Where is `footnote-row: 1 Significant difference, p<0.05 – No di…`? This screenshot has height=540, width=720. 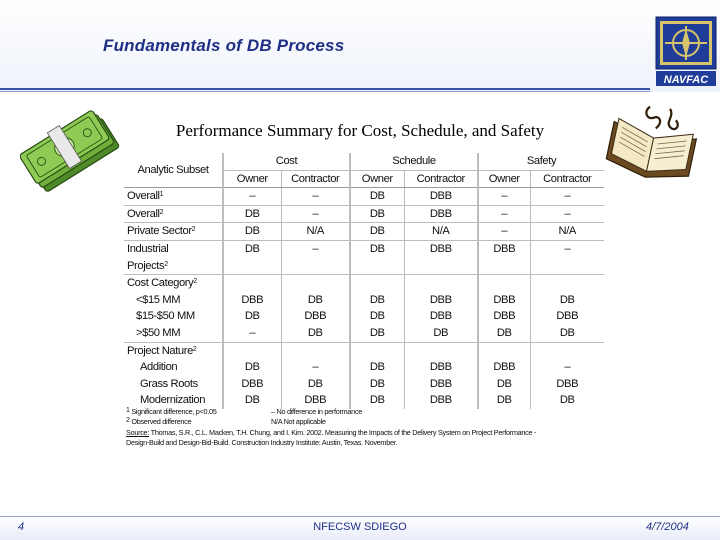 footnote-row: 1 Significant difference, p<0.05 – No di… is located at coordinates (366, 412).